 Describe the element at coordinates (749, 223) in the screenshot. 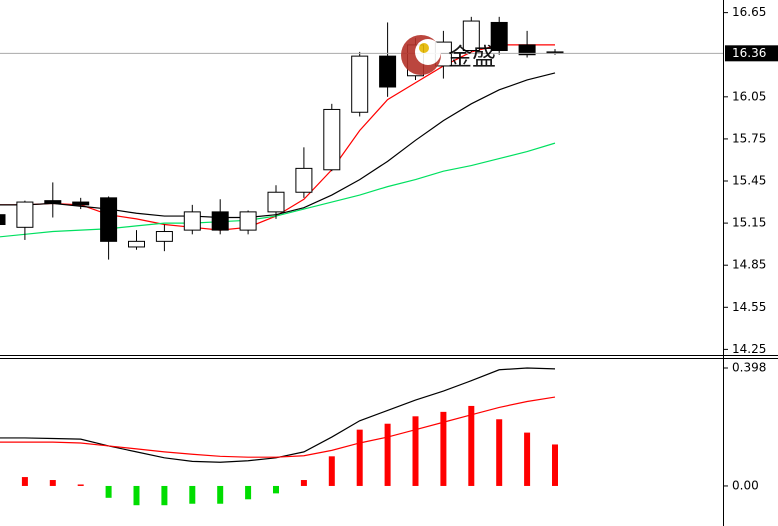

I see `y-tick-label: 15.15` at that location.